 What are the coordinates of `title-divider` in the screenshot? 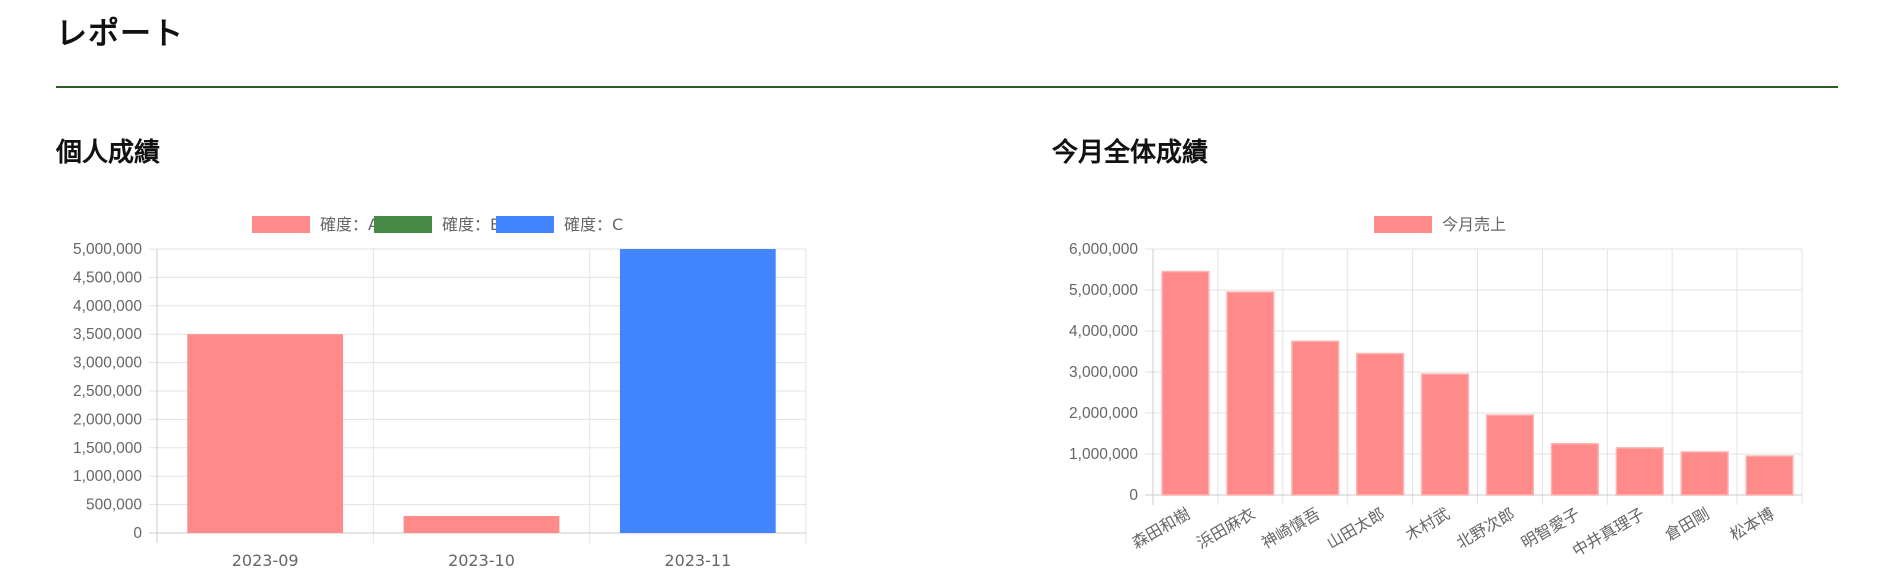 It's located at (947, 87).